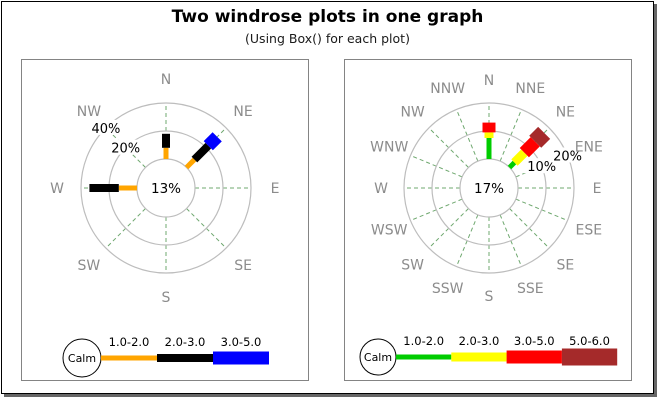  Describe the element at coordinates (530, 289) in the screenshot. I see `direction-label: SSE` at that location.